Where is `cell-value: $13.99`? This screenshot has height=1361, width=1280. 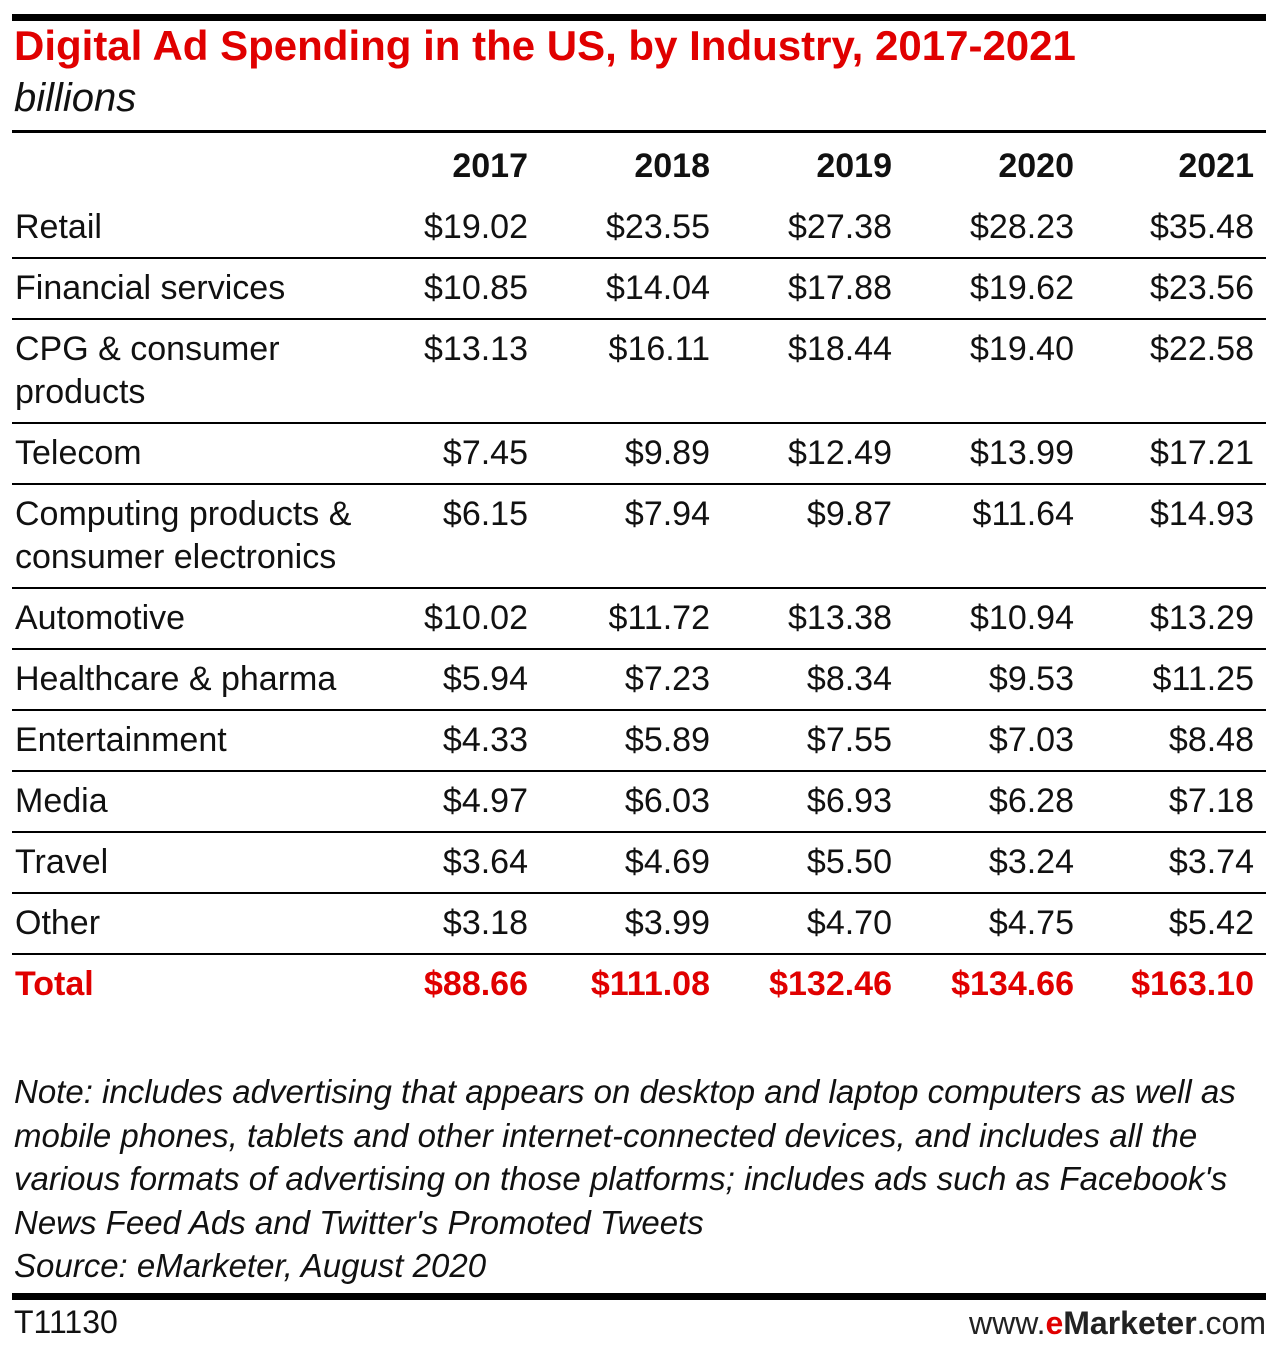 cell-value: $13.99 is located at coordinates (993, 454).